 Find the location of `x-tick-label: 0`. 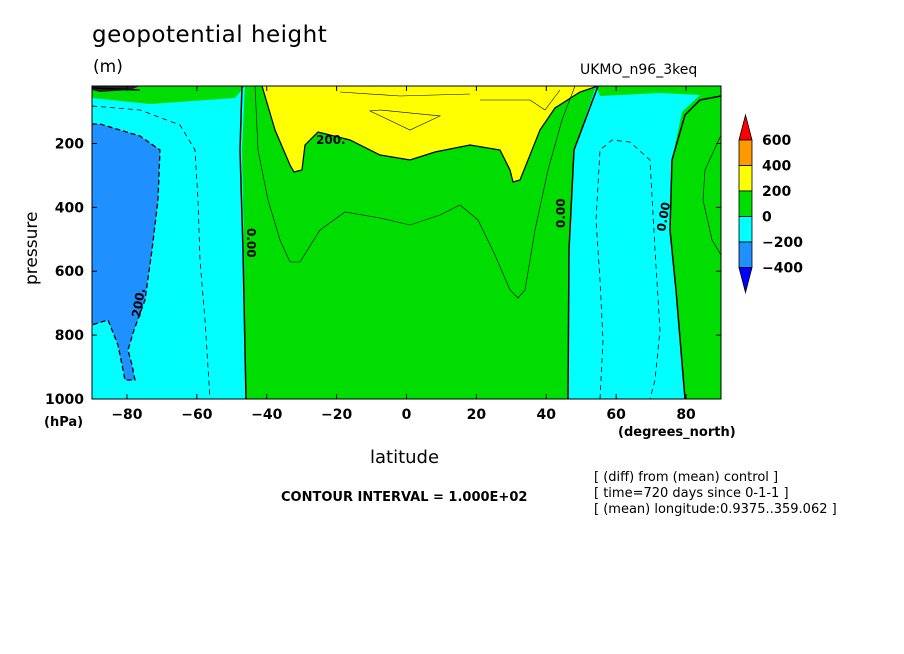

x-tick-label: 0 is located at coordinates (407, 415).